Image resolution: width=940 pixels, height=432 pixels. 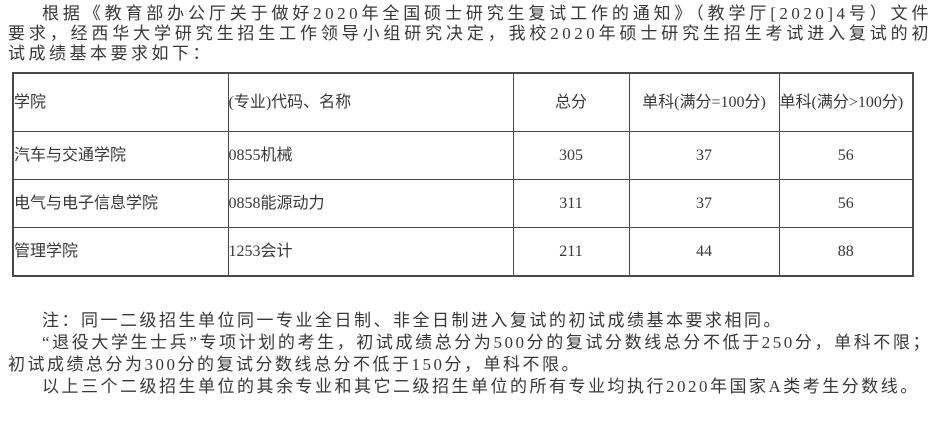 I want to click on table-row: 管理学院 1253会计 211 44 88, so click(x=463, y=252).